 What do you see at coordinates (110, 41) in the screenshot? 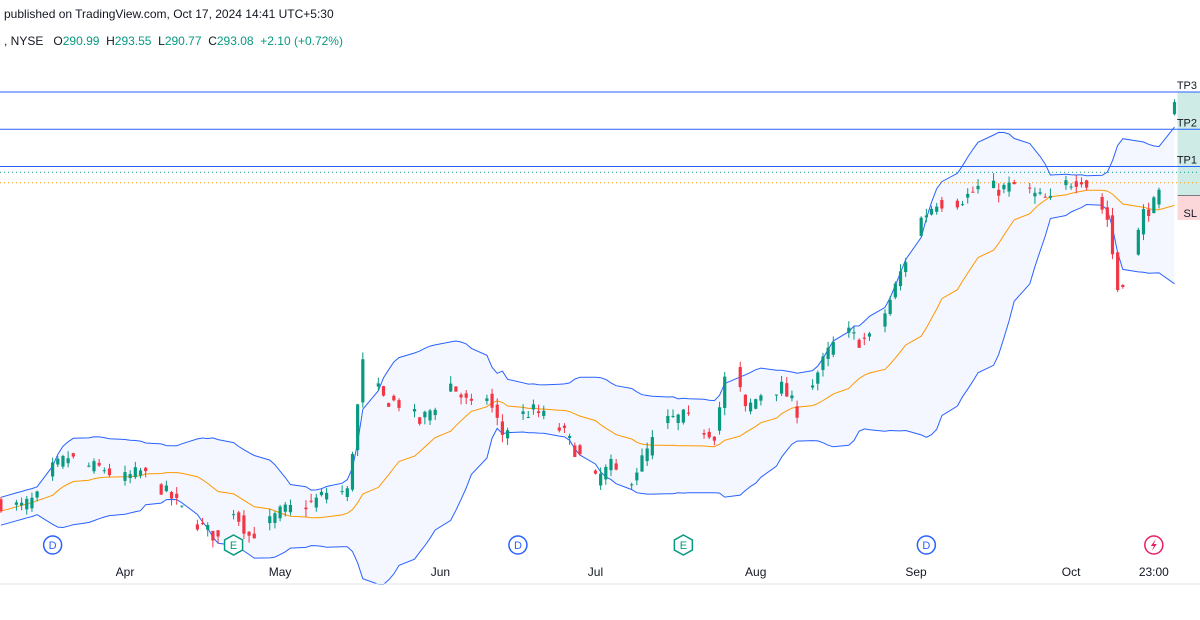
I see `high-label: H` at bounding box center [110, 41].